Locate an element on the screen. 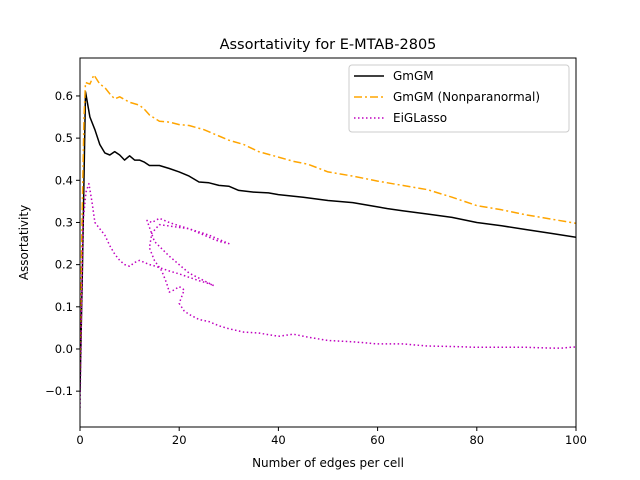  y-tick-label: 0.5 is located at coordinates (64, 138).